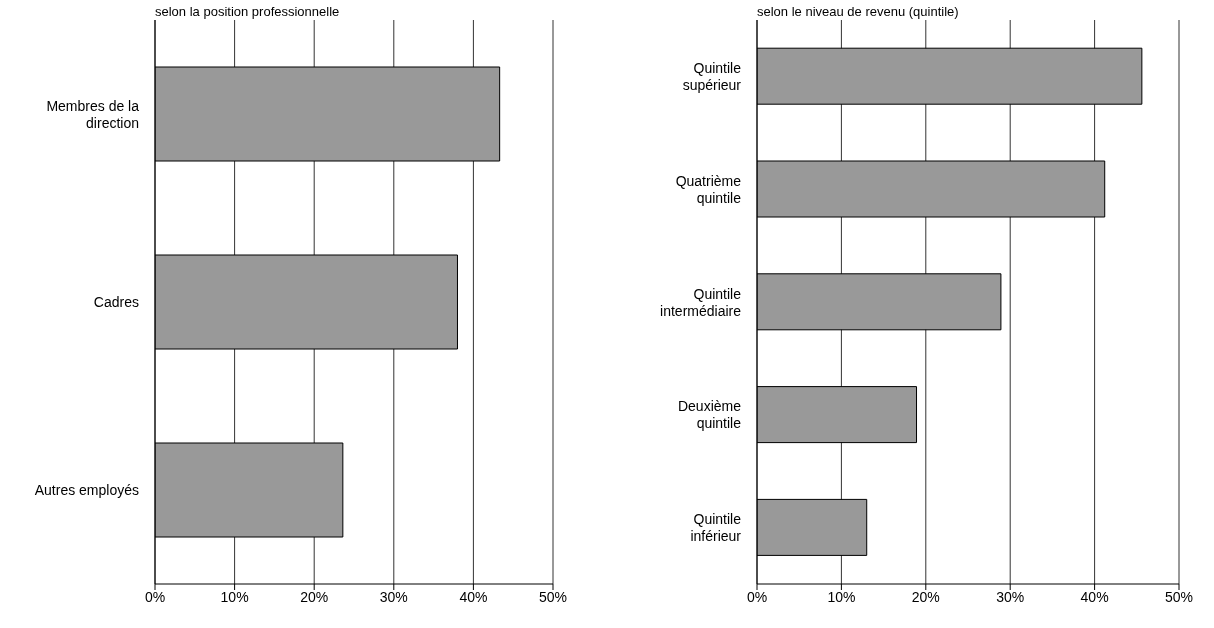 This screenshot has height=628, width=1214. What do you see at coordinates (708, 189) in the screenshot?
I see `y-tick-label: Quatrième quintile` at bounding box center [708, 189].